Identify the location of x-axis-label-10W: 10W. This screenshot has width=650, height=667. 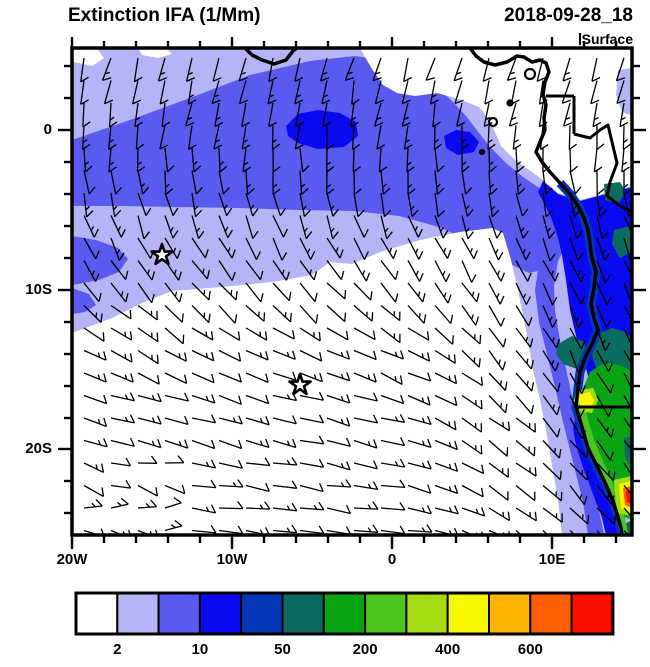
(232, 559).